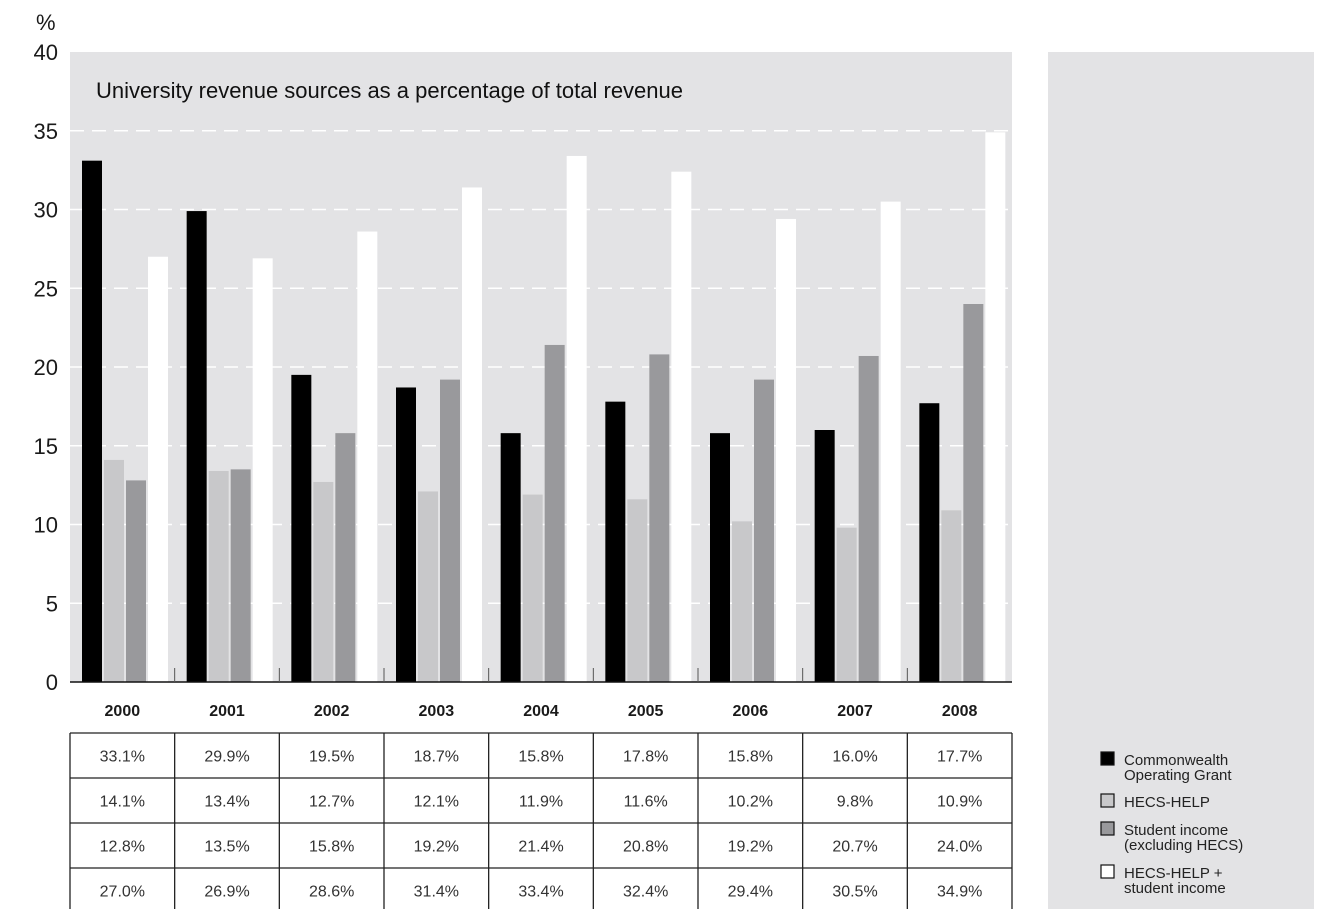 This screenshot has height=909, width=1328. Describe the element at coordinates (331, 892) in the screenshot. I see `table-cell: 28.6%` at that location.